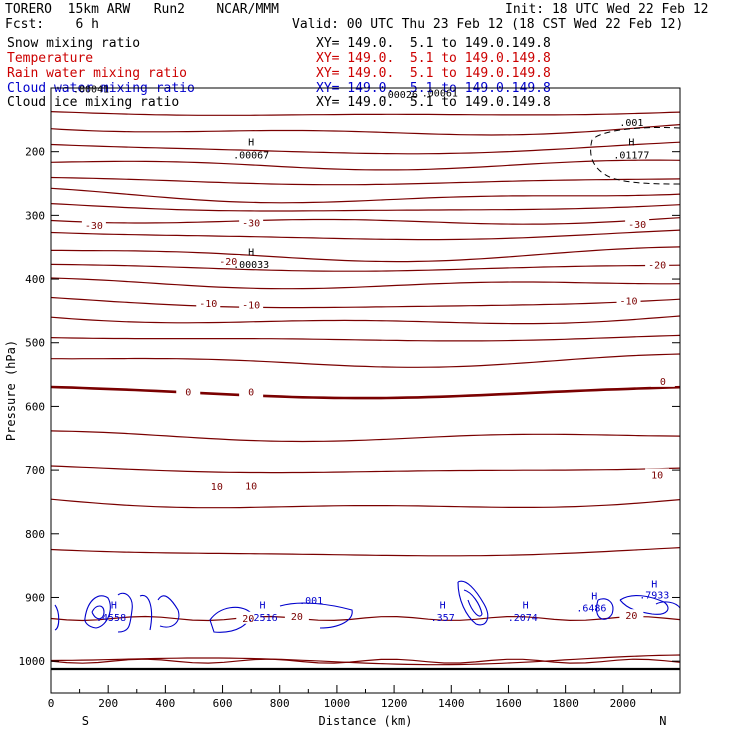 Image resolution: width=740 pixels, height=740 pixels. I want to click on extrema-label: .00026, so click(400, 95).